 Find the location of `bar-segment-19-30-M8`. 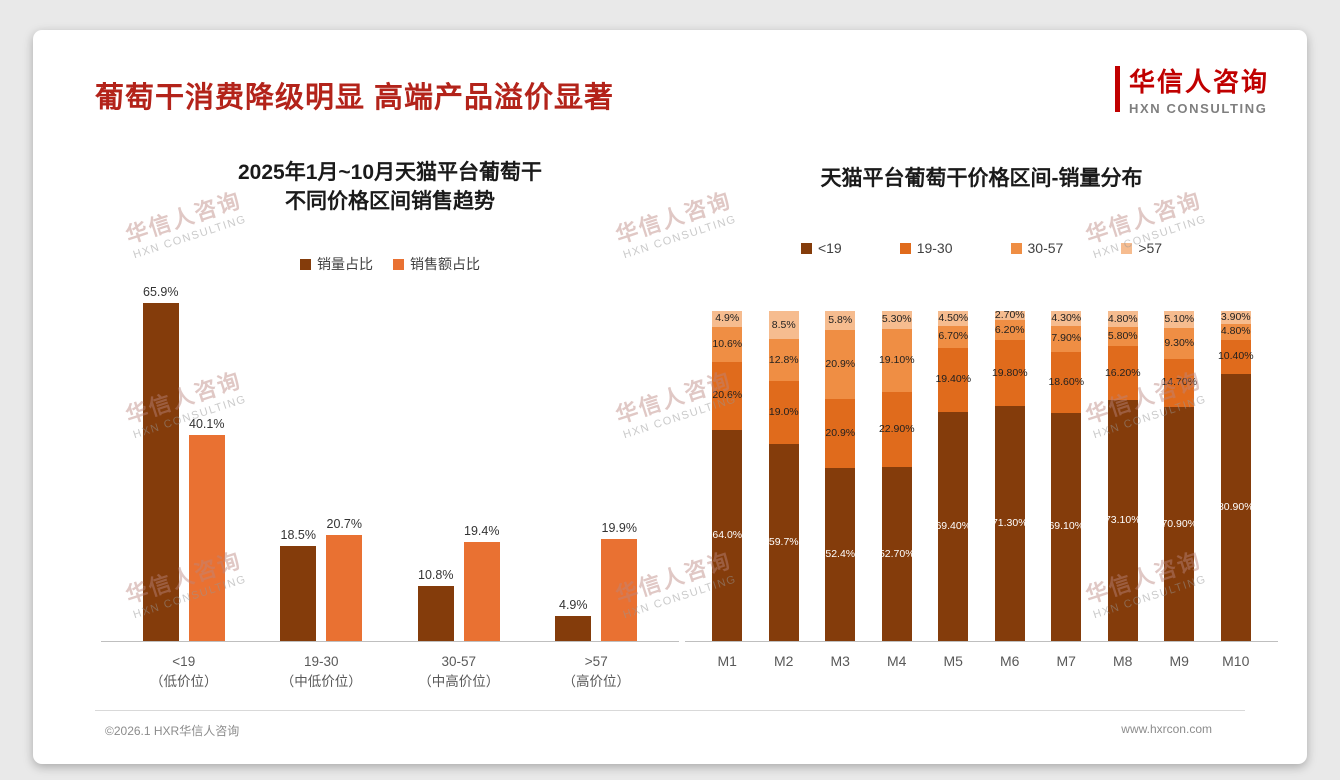

bar-segment-19-30-M8 is located at coordinates (1122, 373).